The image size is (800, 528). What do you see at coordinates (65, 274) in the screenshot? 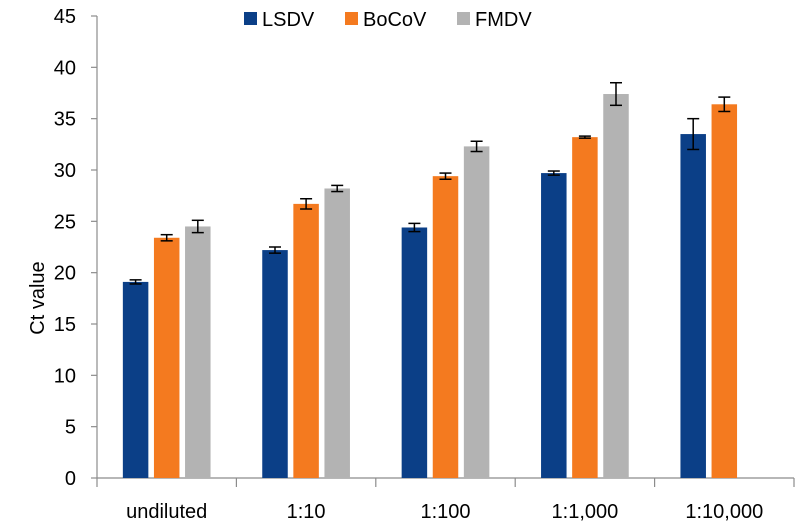
I see `y-tick-label: 20` at bounding box center [65, 274].